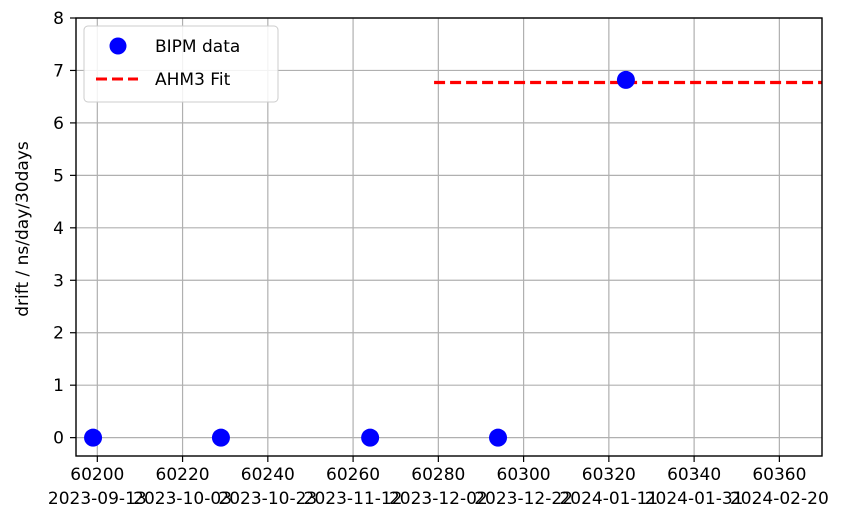 Image resolution: width=848 pixels, height=522 pixels. What do you see at coordinates (58, 176) in the screenshot?
I see `y-tick-label: 5` at bounding box center [58, 176].